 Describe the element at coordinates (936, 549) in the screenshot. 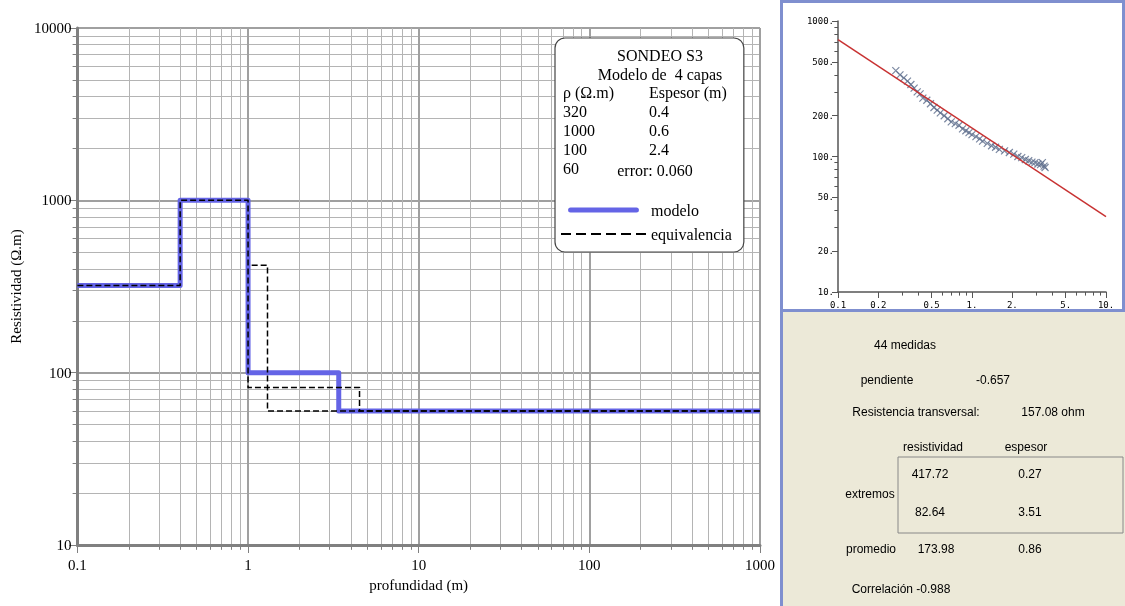

I see `text: 173.98` at that location.